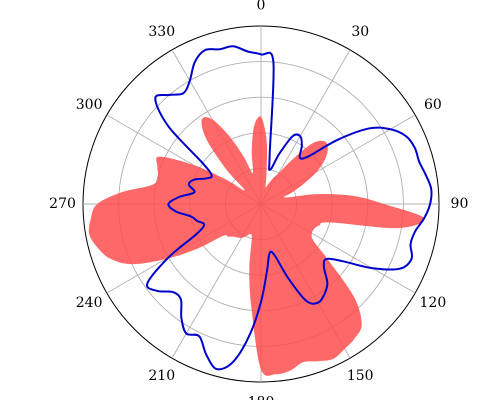 This screenshot has height=400, width=502. What do you see at coordinates (62, 204) in the screenshot?
I see `angle-tick-label-270: 270` at bounding box center [62, 204].